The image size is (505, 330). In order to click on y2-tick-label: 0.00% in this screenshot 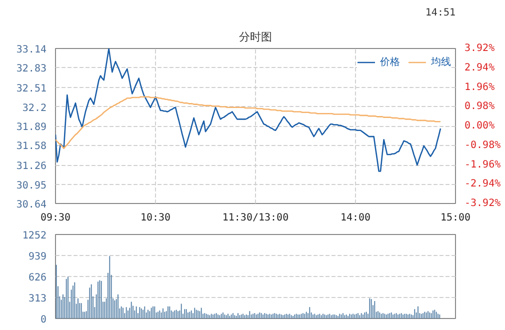, I will do `click(479, 126)`.